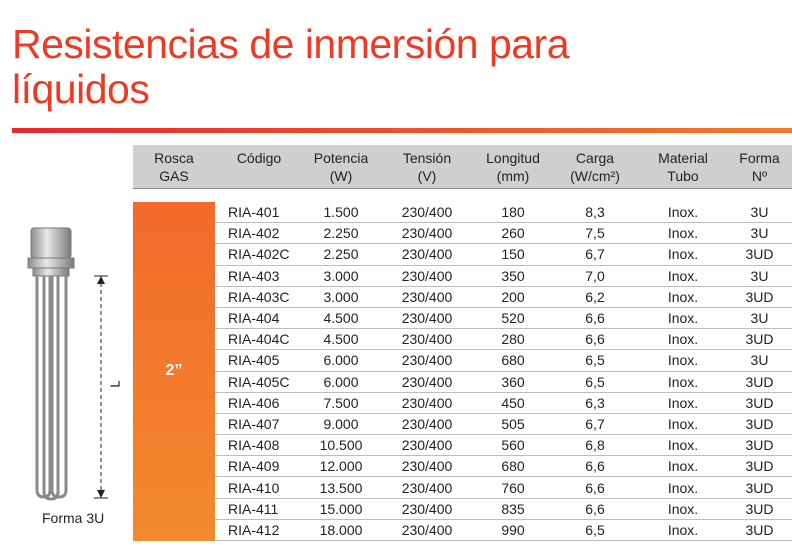  Describe the element at coordinates (513, 233) in the screenshot. I see `table-cell: 260` at that location.